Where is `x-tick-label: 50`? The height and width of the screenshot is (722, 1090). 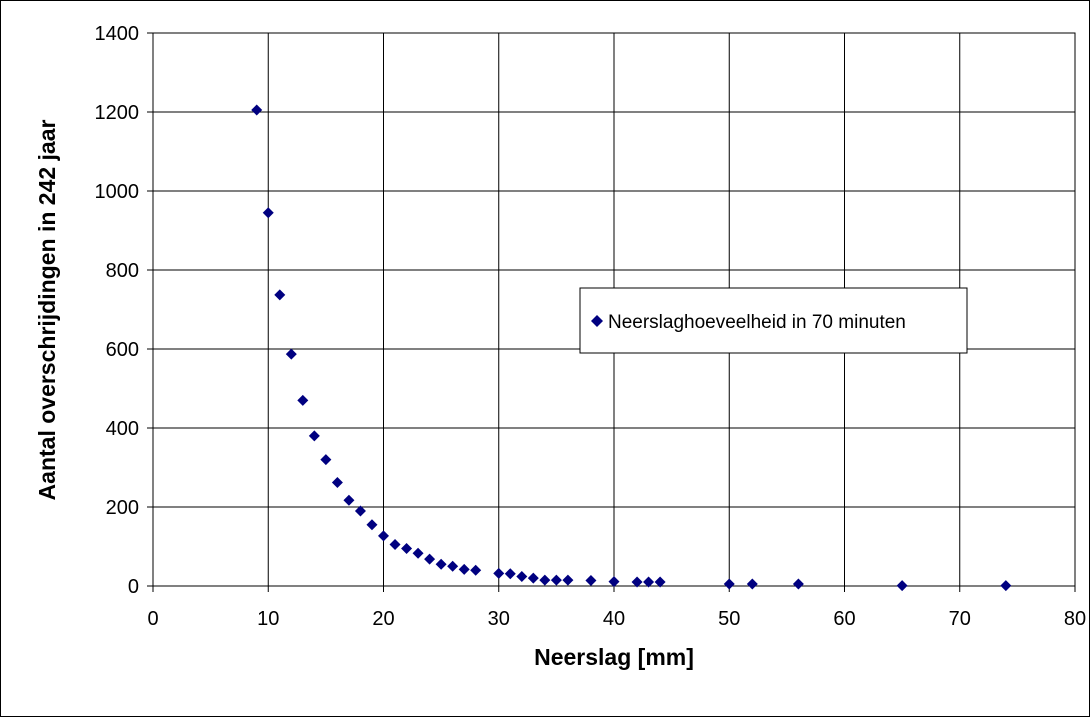
x-tick-label: 50 is located at coordinates (729, 619).